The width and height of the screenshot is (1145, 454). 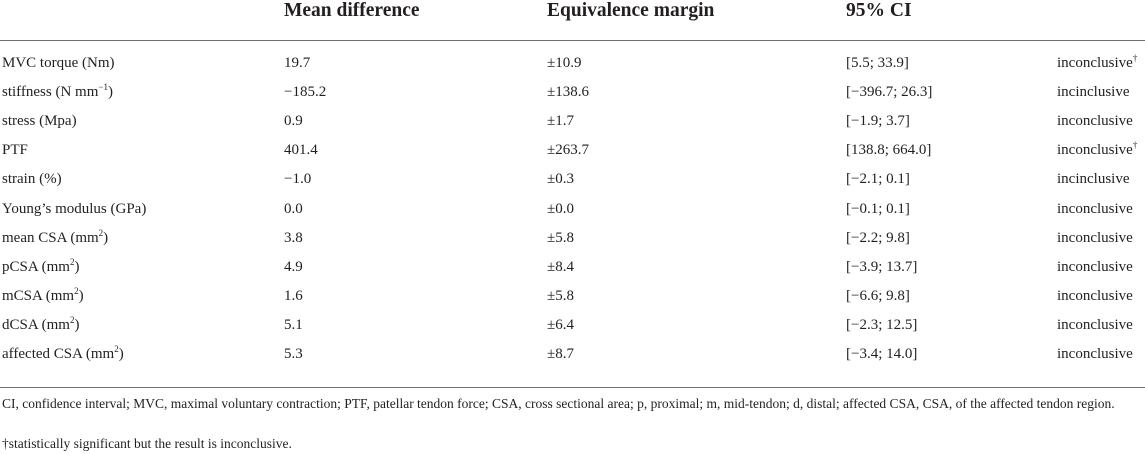 I want to click on variable-label: stiffness (N mm, so click(x=50, y=92).